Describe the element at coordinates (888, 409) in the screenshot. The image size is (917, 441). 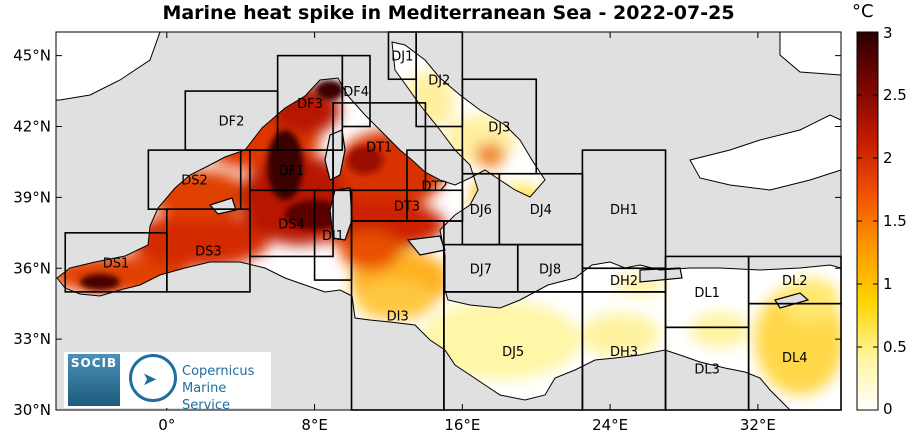
I see `colorbar-tick-label: 0` at that location.